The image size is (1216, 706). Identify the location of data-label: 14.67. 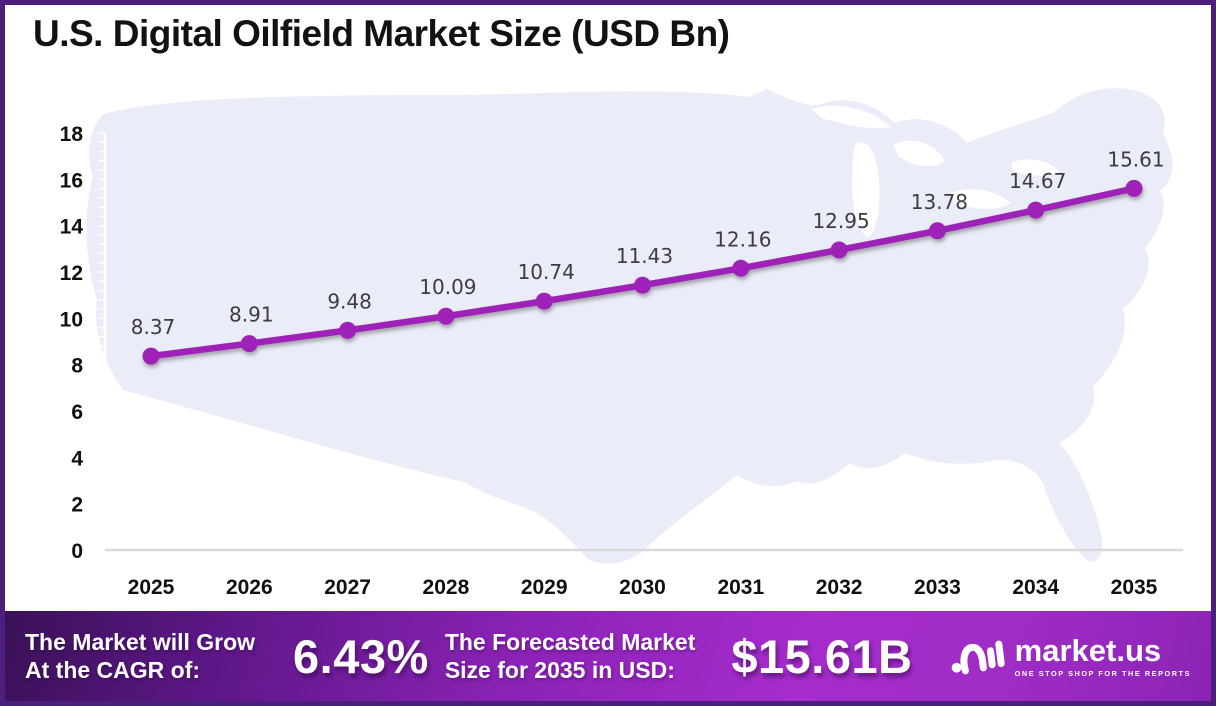
(1037, 181).